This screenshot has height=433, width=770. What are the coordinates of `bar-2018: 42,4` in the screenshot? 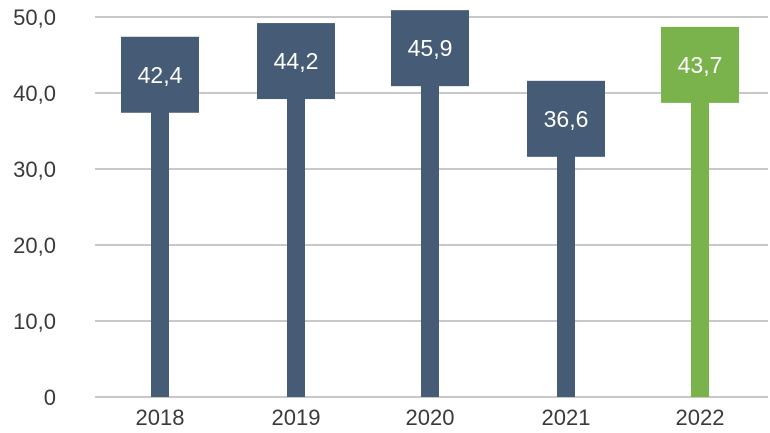 It's located at (160, 216).